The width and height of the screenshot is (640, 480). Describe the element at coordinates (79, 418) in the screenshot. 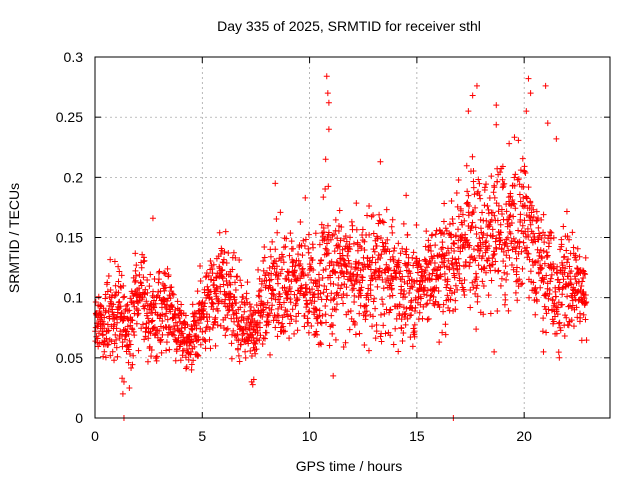

I see `y-tick-label: 0` at that location.